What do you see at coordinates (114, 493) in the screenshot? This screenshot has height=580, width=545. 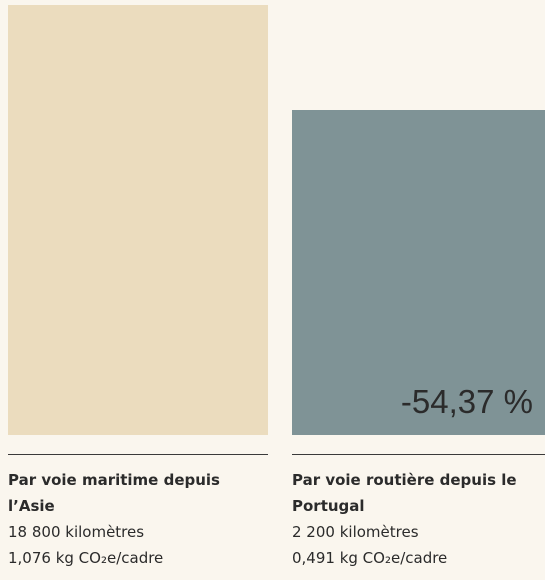 I see `card-title: Par voie maritime depuis l’Asie` at bounding box center [114, 493].